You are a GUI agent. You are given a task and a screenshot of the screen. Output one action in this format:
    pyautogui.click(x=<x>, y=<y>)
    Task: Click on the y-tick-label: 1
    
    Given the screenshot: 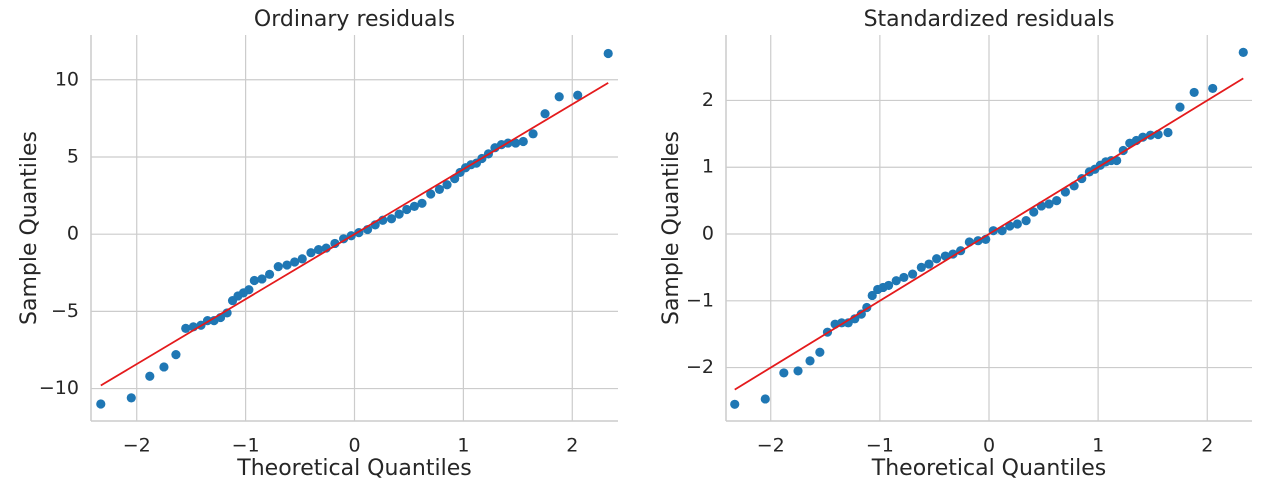 What is the action you would take?
    pyautogui.click(x=708, y=167)
    